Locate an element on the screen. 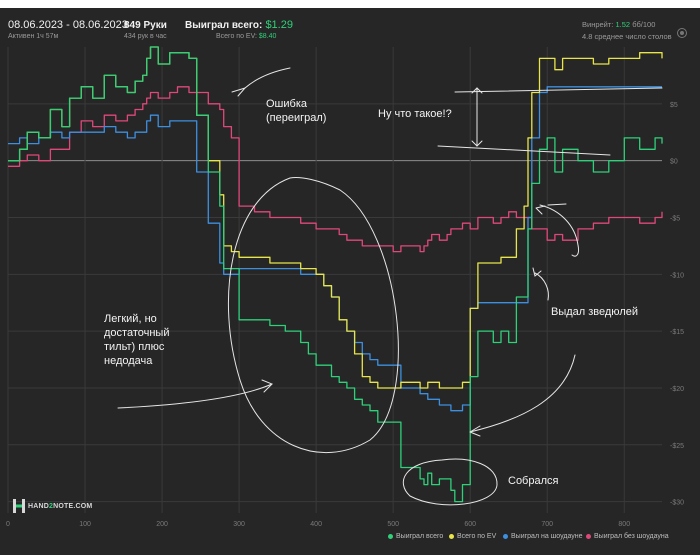 This screenshot has height=555, width=700. annotation-gathered: Собрался is located at coordinates (533, 481).